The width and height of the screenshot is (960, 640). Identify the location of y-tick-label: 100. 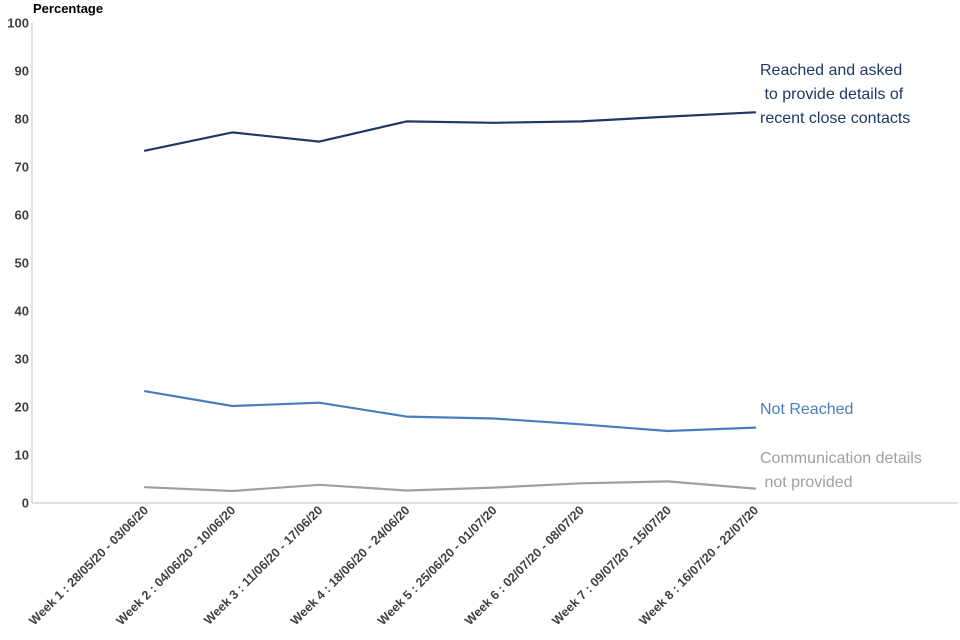
(18, 23).